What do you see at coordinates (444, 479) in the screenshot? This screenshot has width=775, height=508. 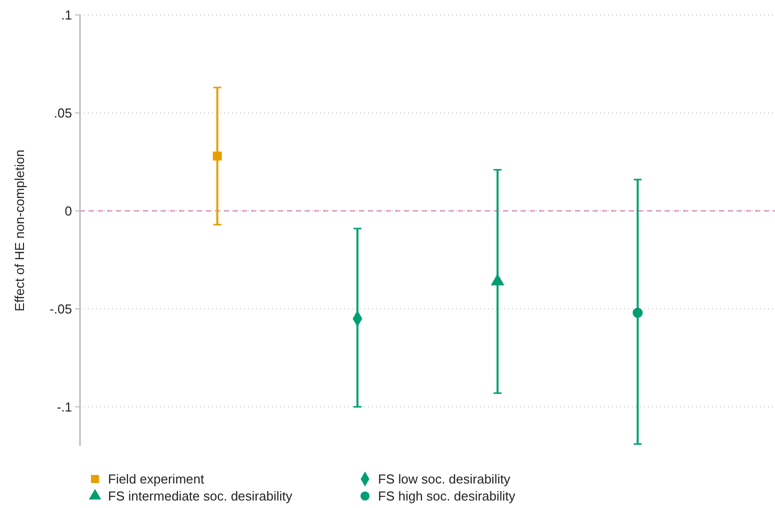 I see `legend-label: FS low soc. desirability` at bounding box center [444, 479].